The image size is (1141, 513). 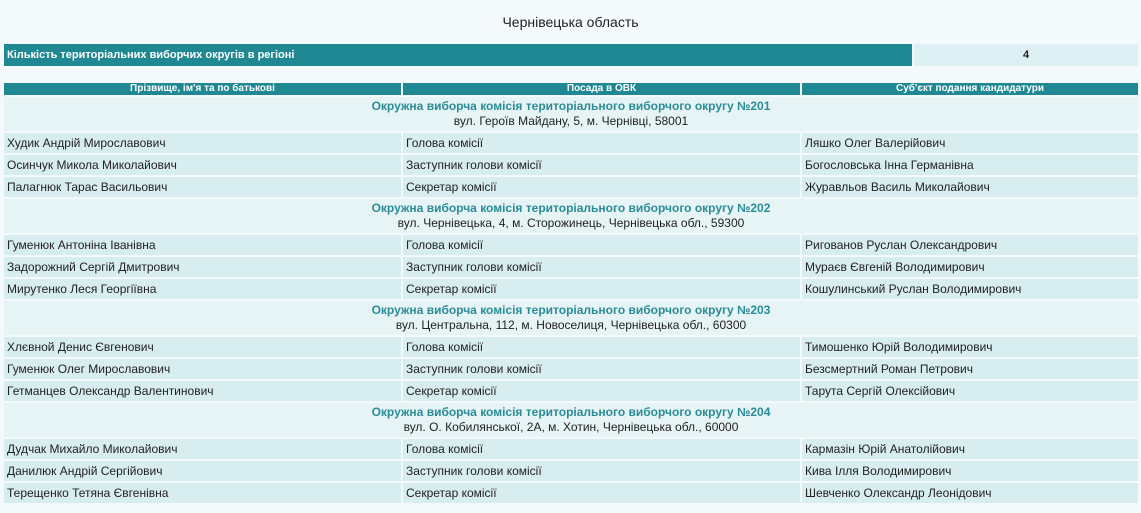 What do you see at coordinates (202, 347) in the screenshot?
I see `cell: Хлєвной Денис Євгенович` at bounding box center [202, 347].